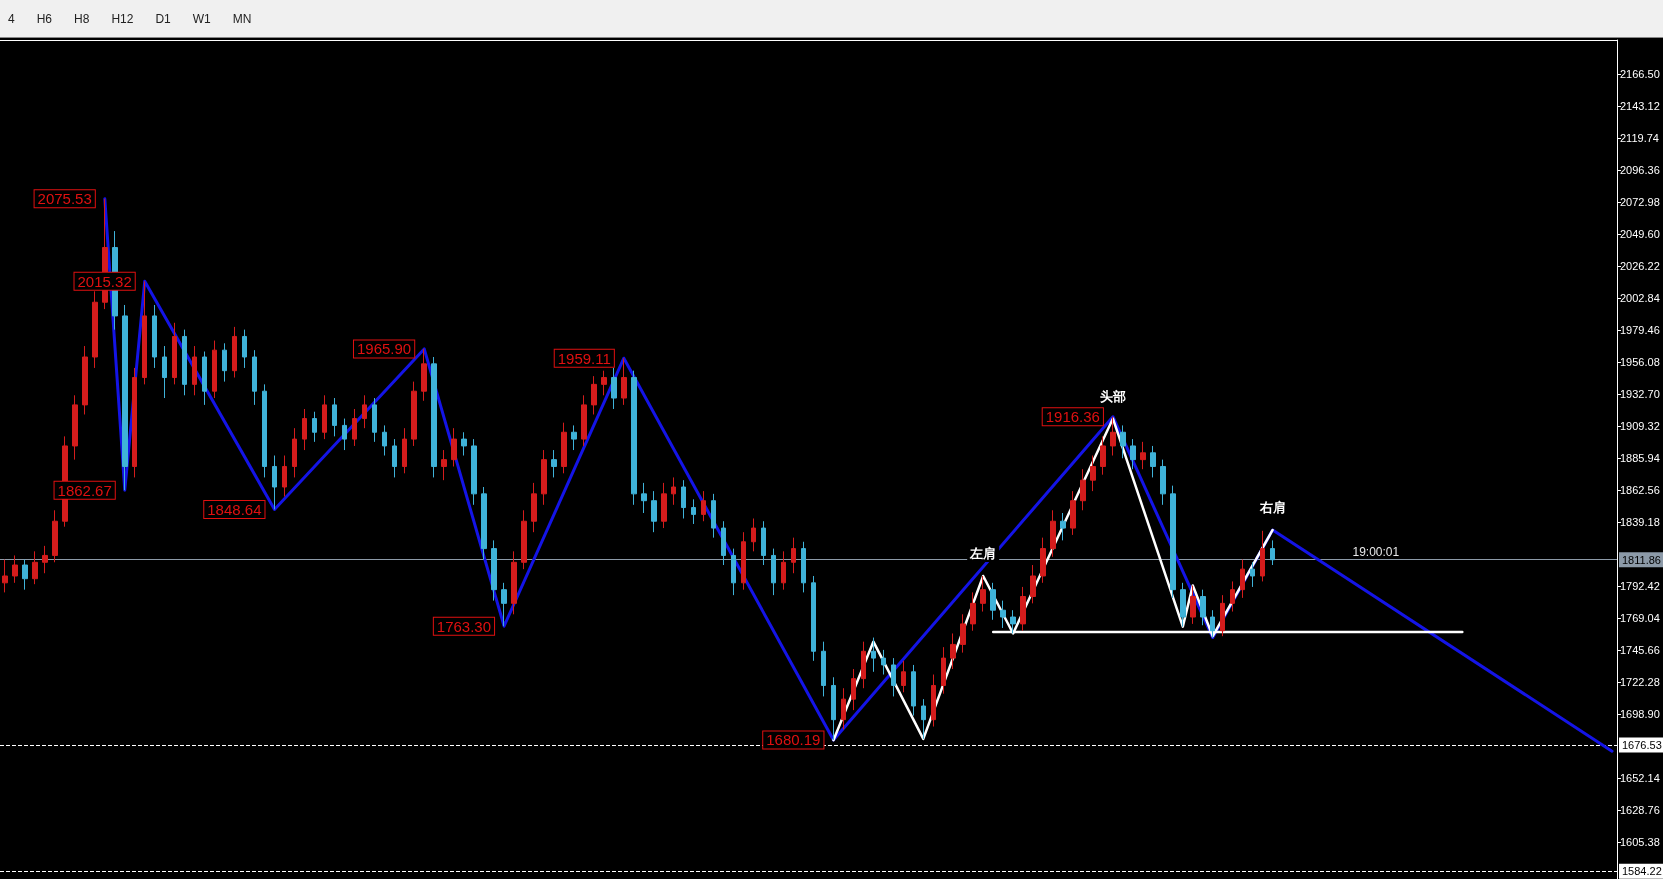  Describe the element at coordinates (82, 19) in the screenshot. I see `text: H8` at that location.